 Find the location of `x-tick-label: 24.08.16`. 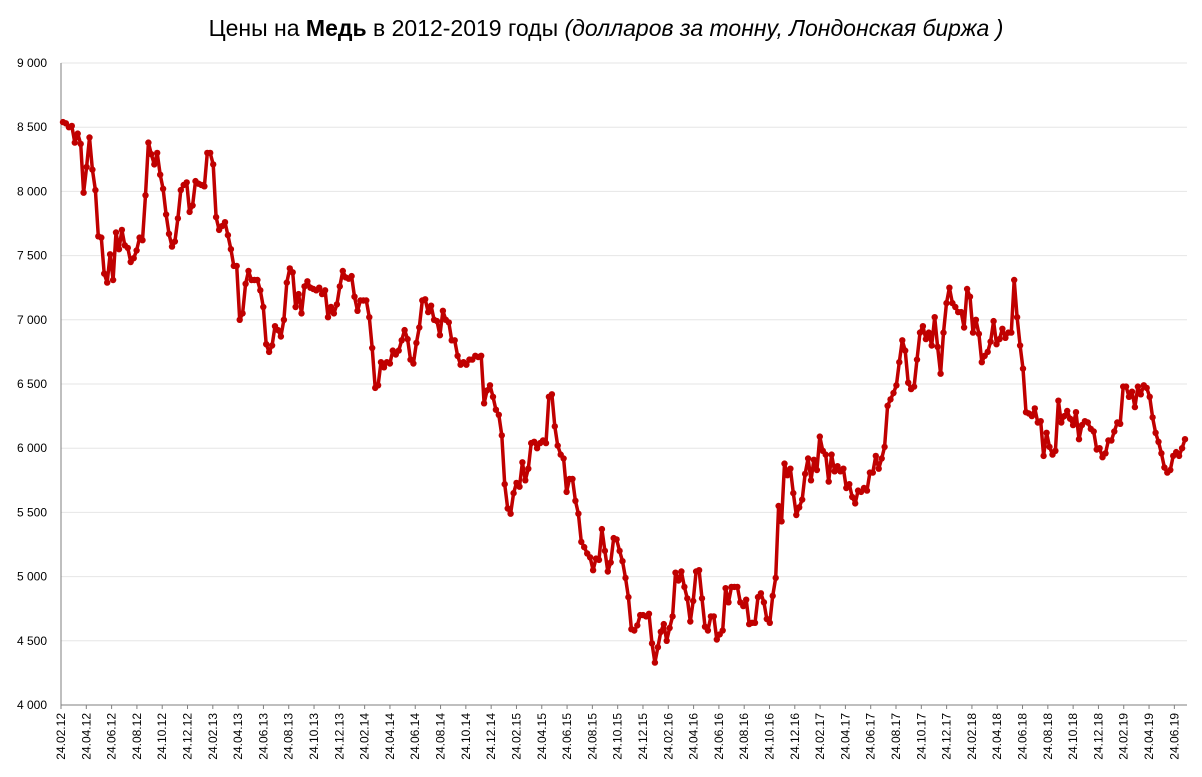

x-tick-label: 24.08.16 is located at coordinates (744, 736).